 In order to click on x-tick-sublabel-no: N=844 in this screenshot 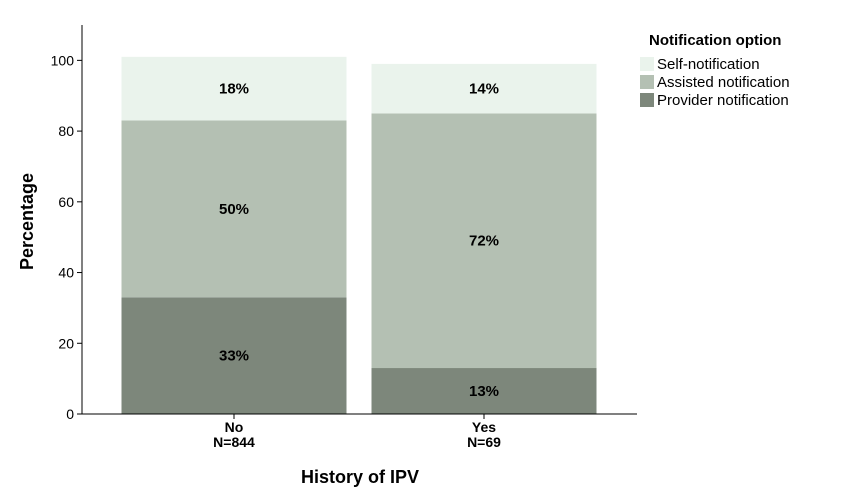, I will do `click(234, 442)`.